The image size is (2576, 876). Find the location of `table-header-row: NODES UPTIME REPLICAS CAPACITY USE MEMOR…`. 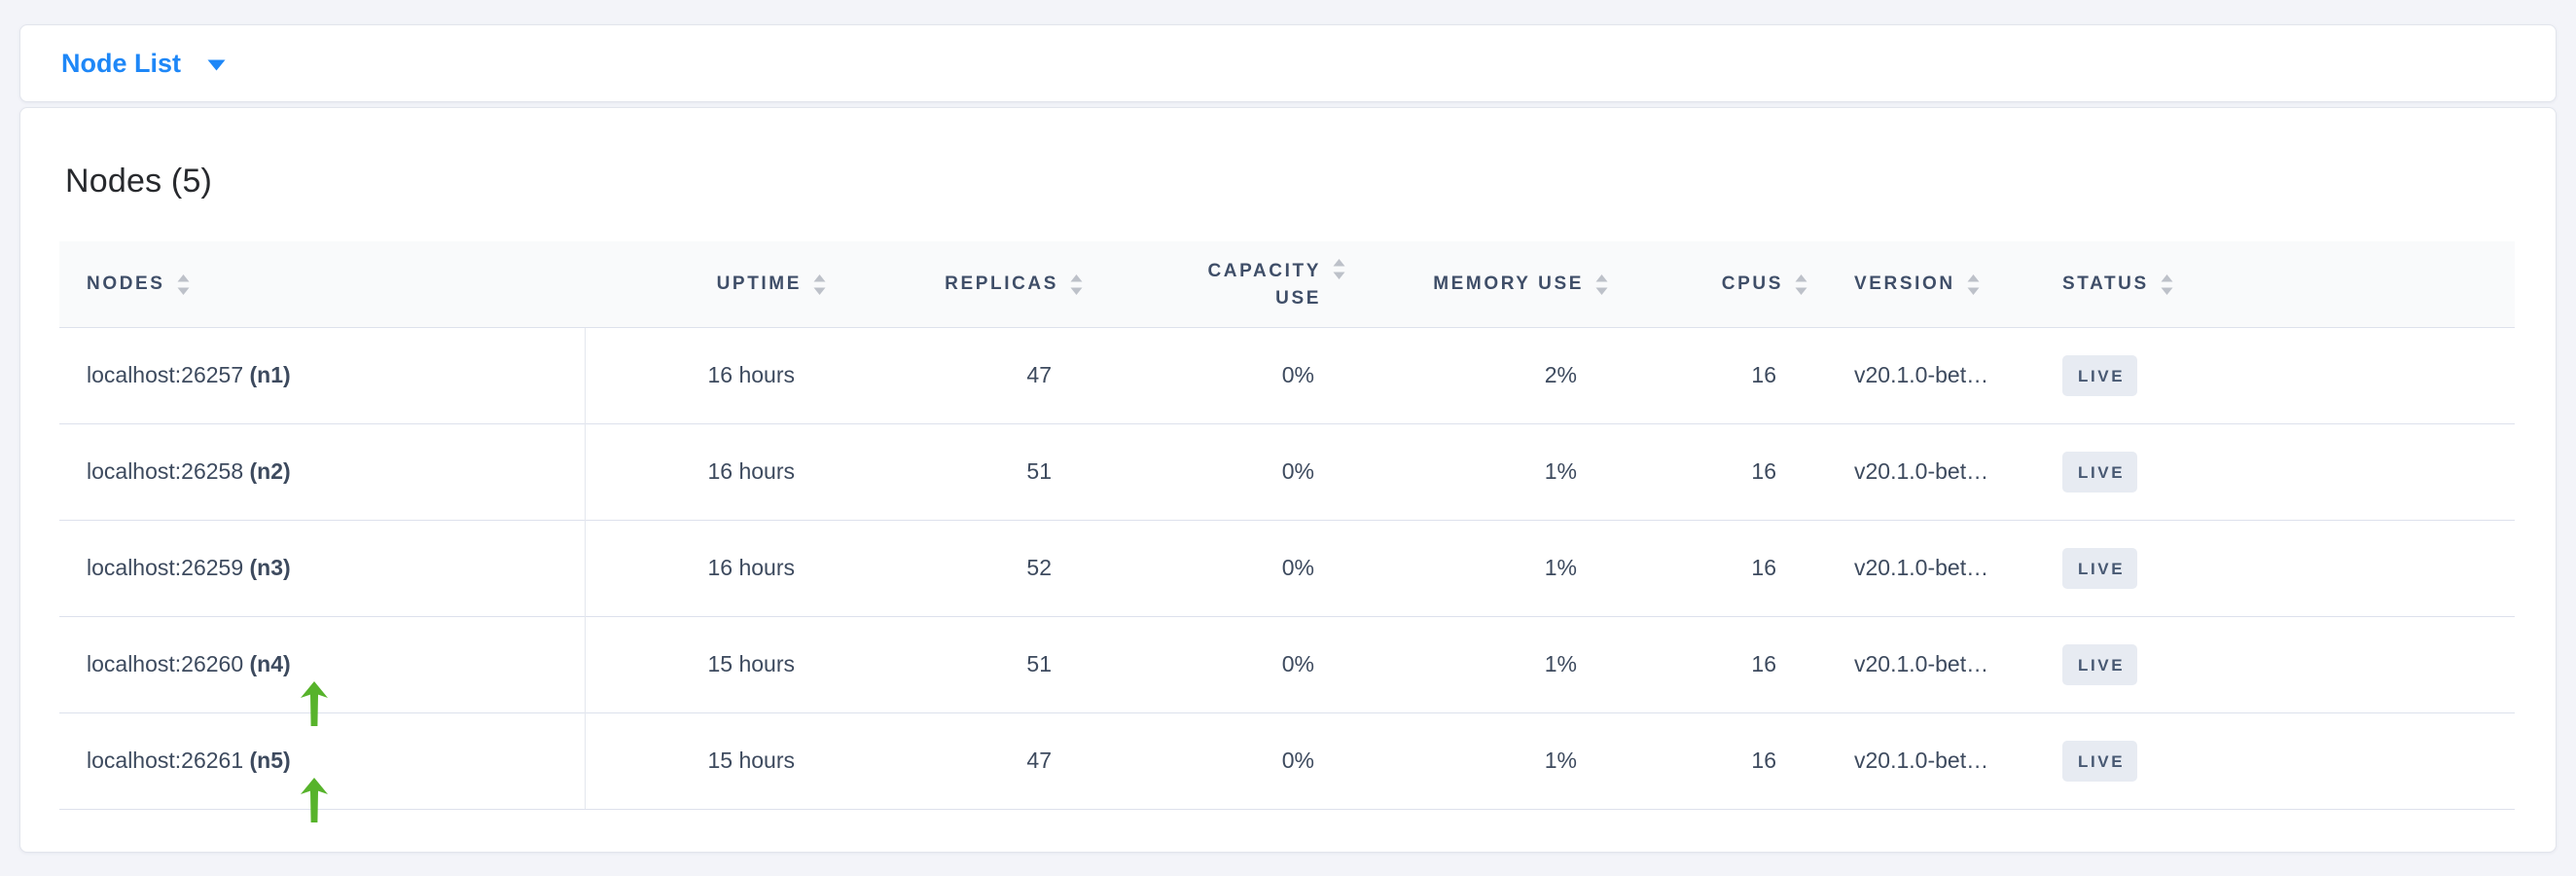

table-header-row: NODES UPTIME REPLICAS CAPACITY USE MEMOR… is located at coordinates (1287, 285).